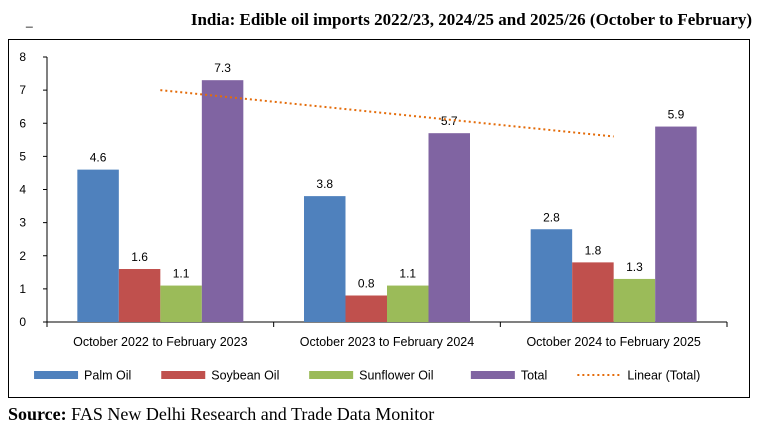  I want to click on legend-label: Palm Oil, so click(107, 376).